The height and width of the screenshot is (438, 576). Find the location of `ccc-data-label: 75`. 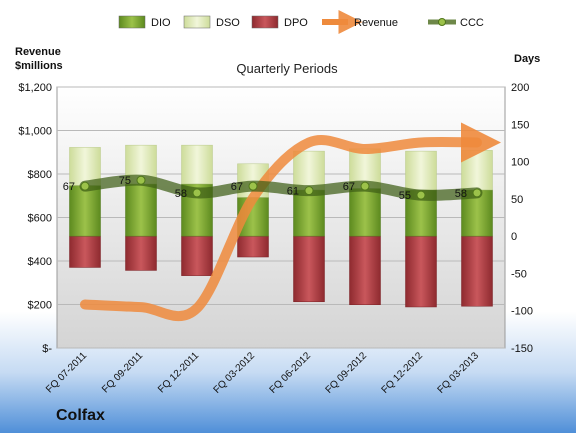

ccc-data-label: 75 is located at coordinates (125, 181).